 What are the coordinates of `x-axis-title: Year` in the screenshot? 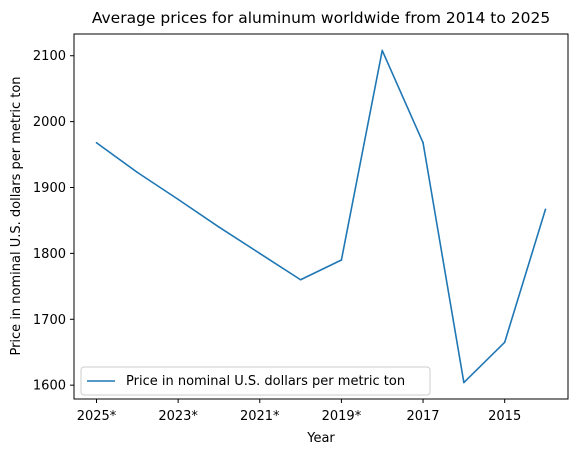 It's located at (320, 438).